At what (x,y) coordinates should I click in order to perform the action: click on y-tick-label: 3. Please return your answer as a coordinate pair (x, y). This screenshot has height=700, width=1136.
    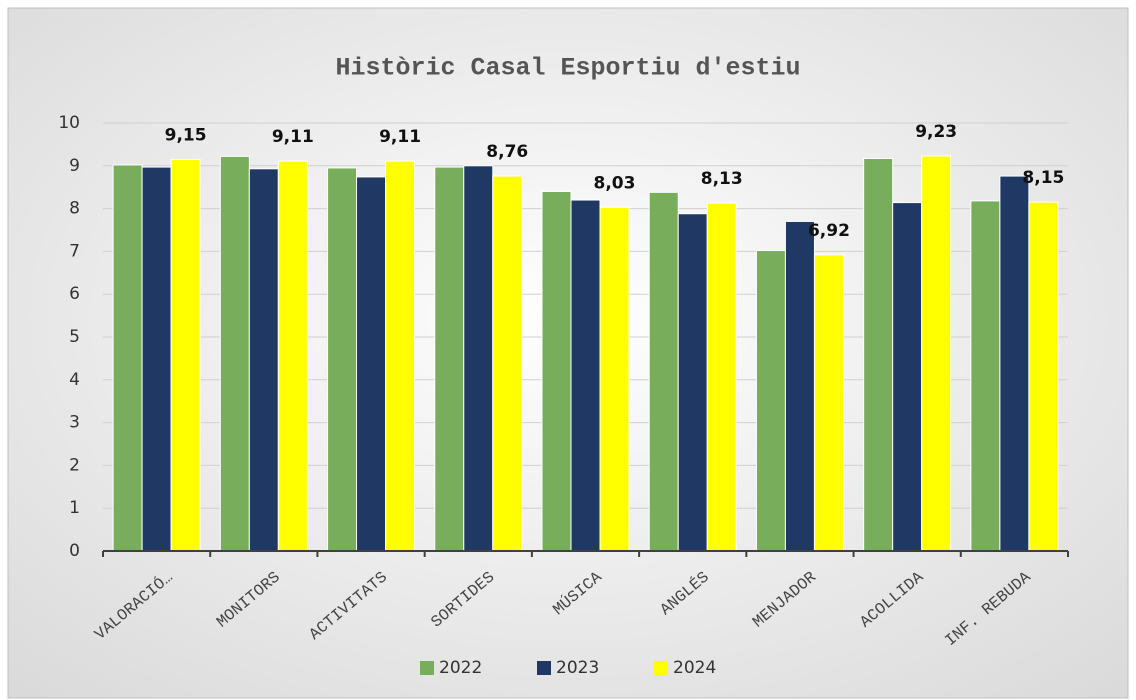
    Looking at the image, I should click on (74, 423).